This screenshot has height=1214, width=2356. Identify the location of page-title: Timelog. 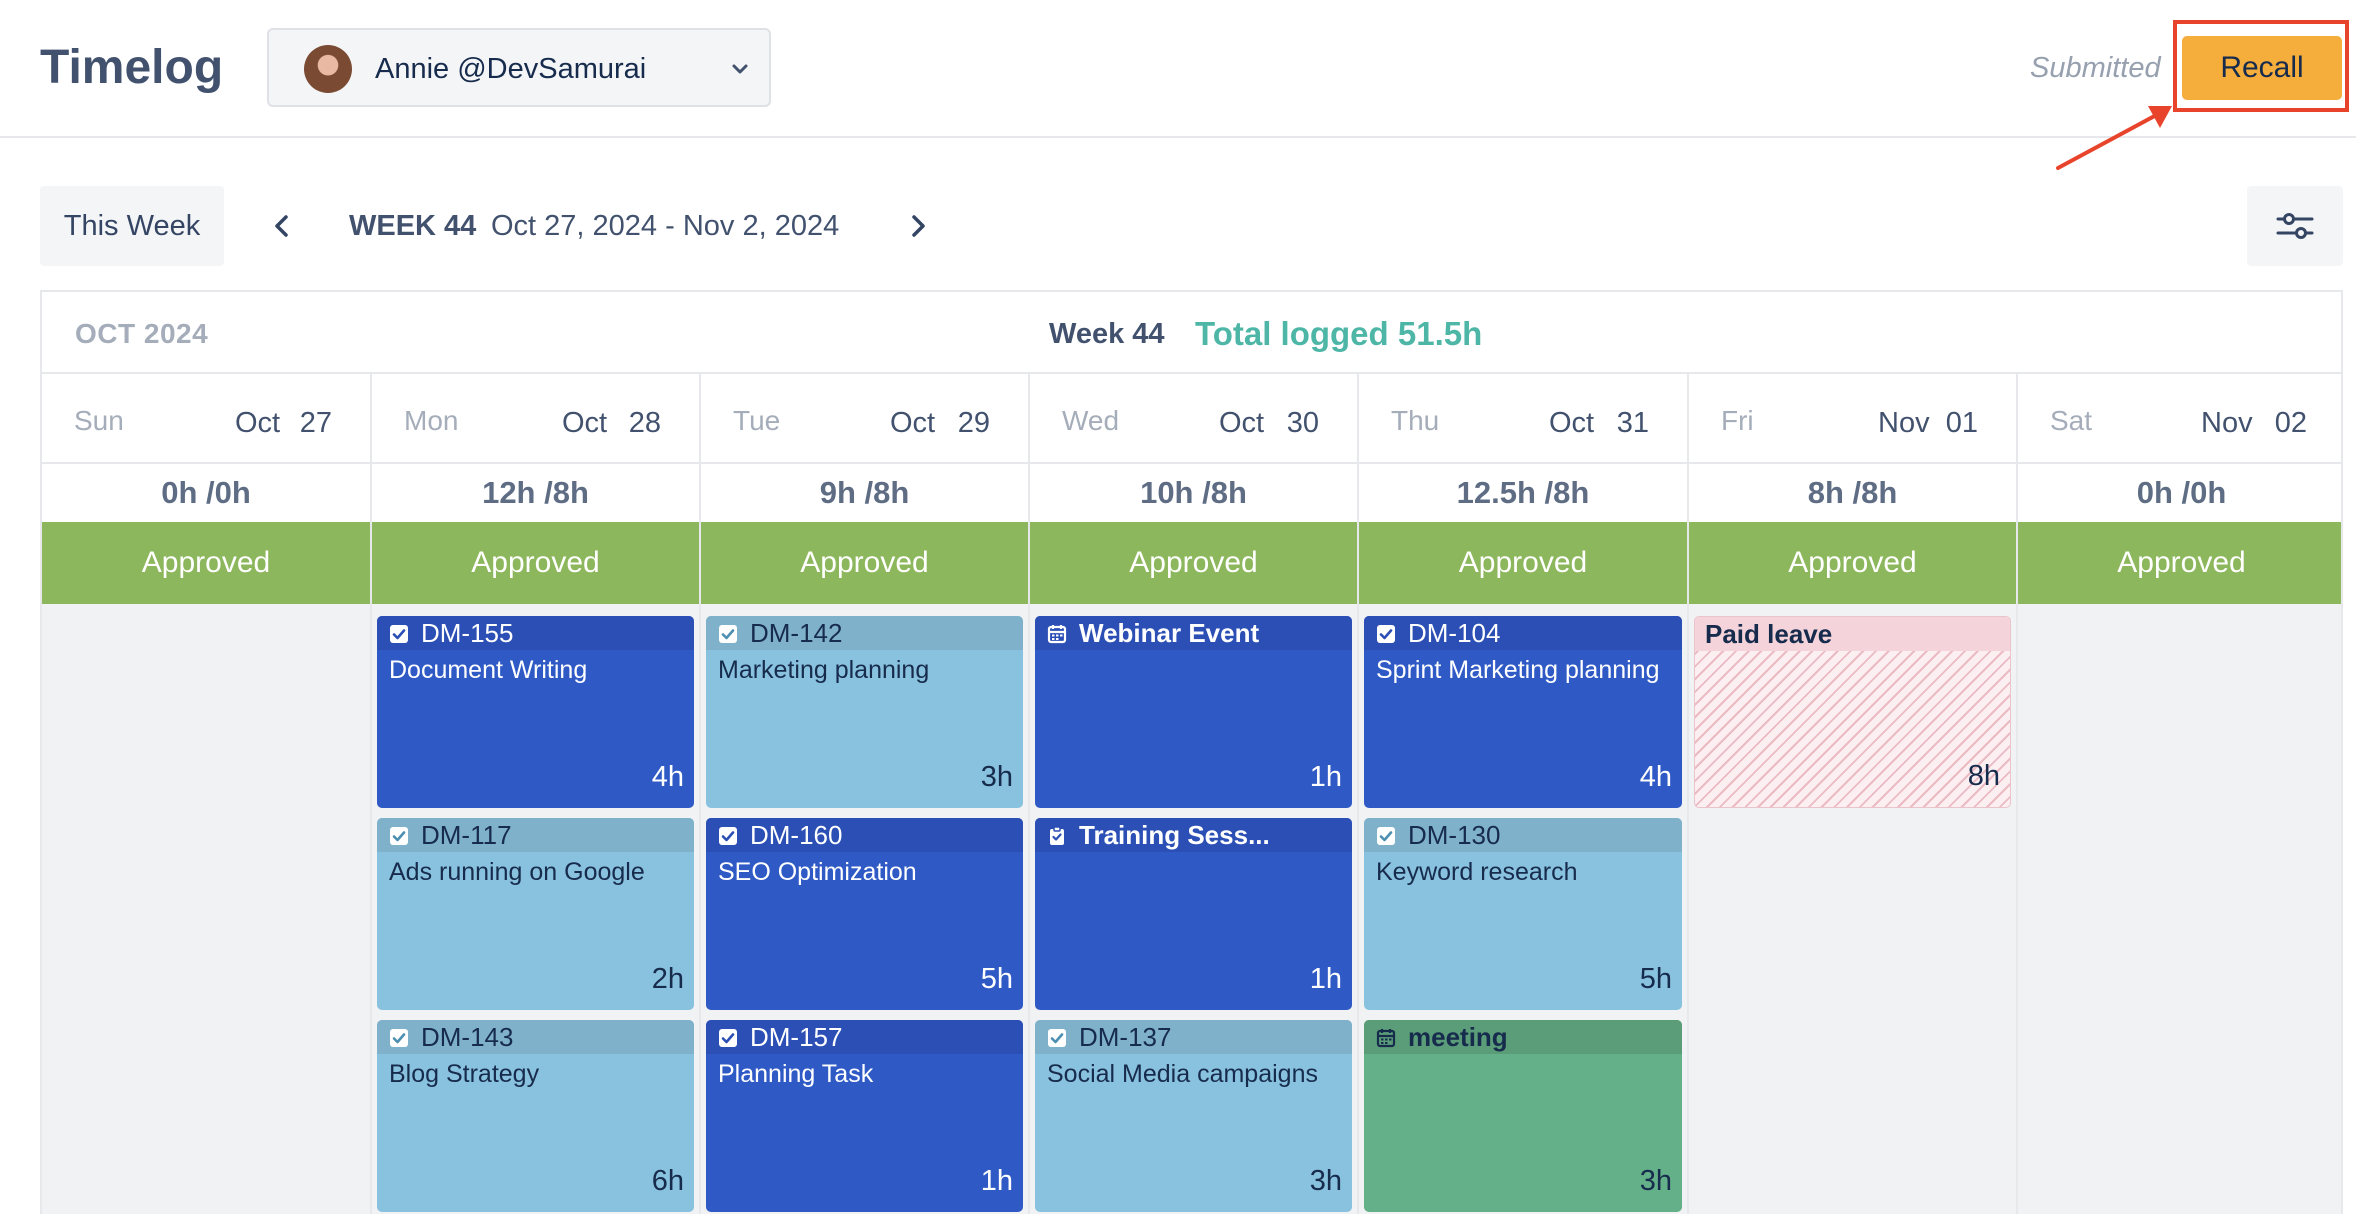
(132, 67).